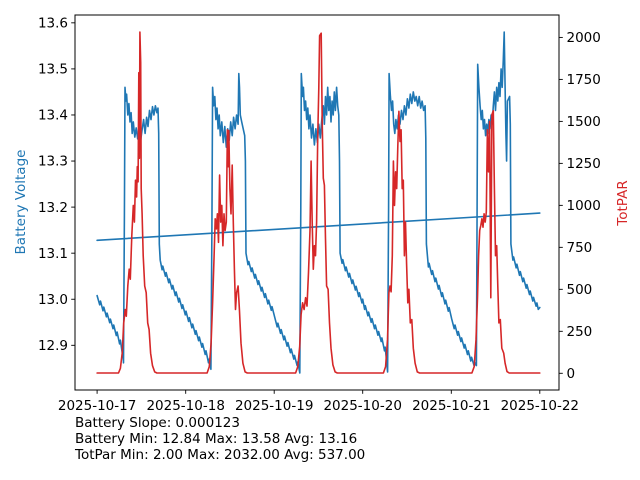 The height and width of the screenshot is (480, 640). I want to click on x-tick-label: 2025-10-18, so click(185, 406).